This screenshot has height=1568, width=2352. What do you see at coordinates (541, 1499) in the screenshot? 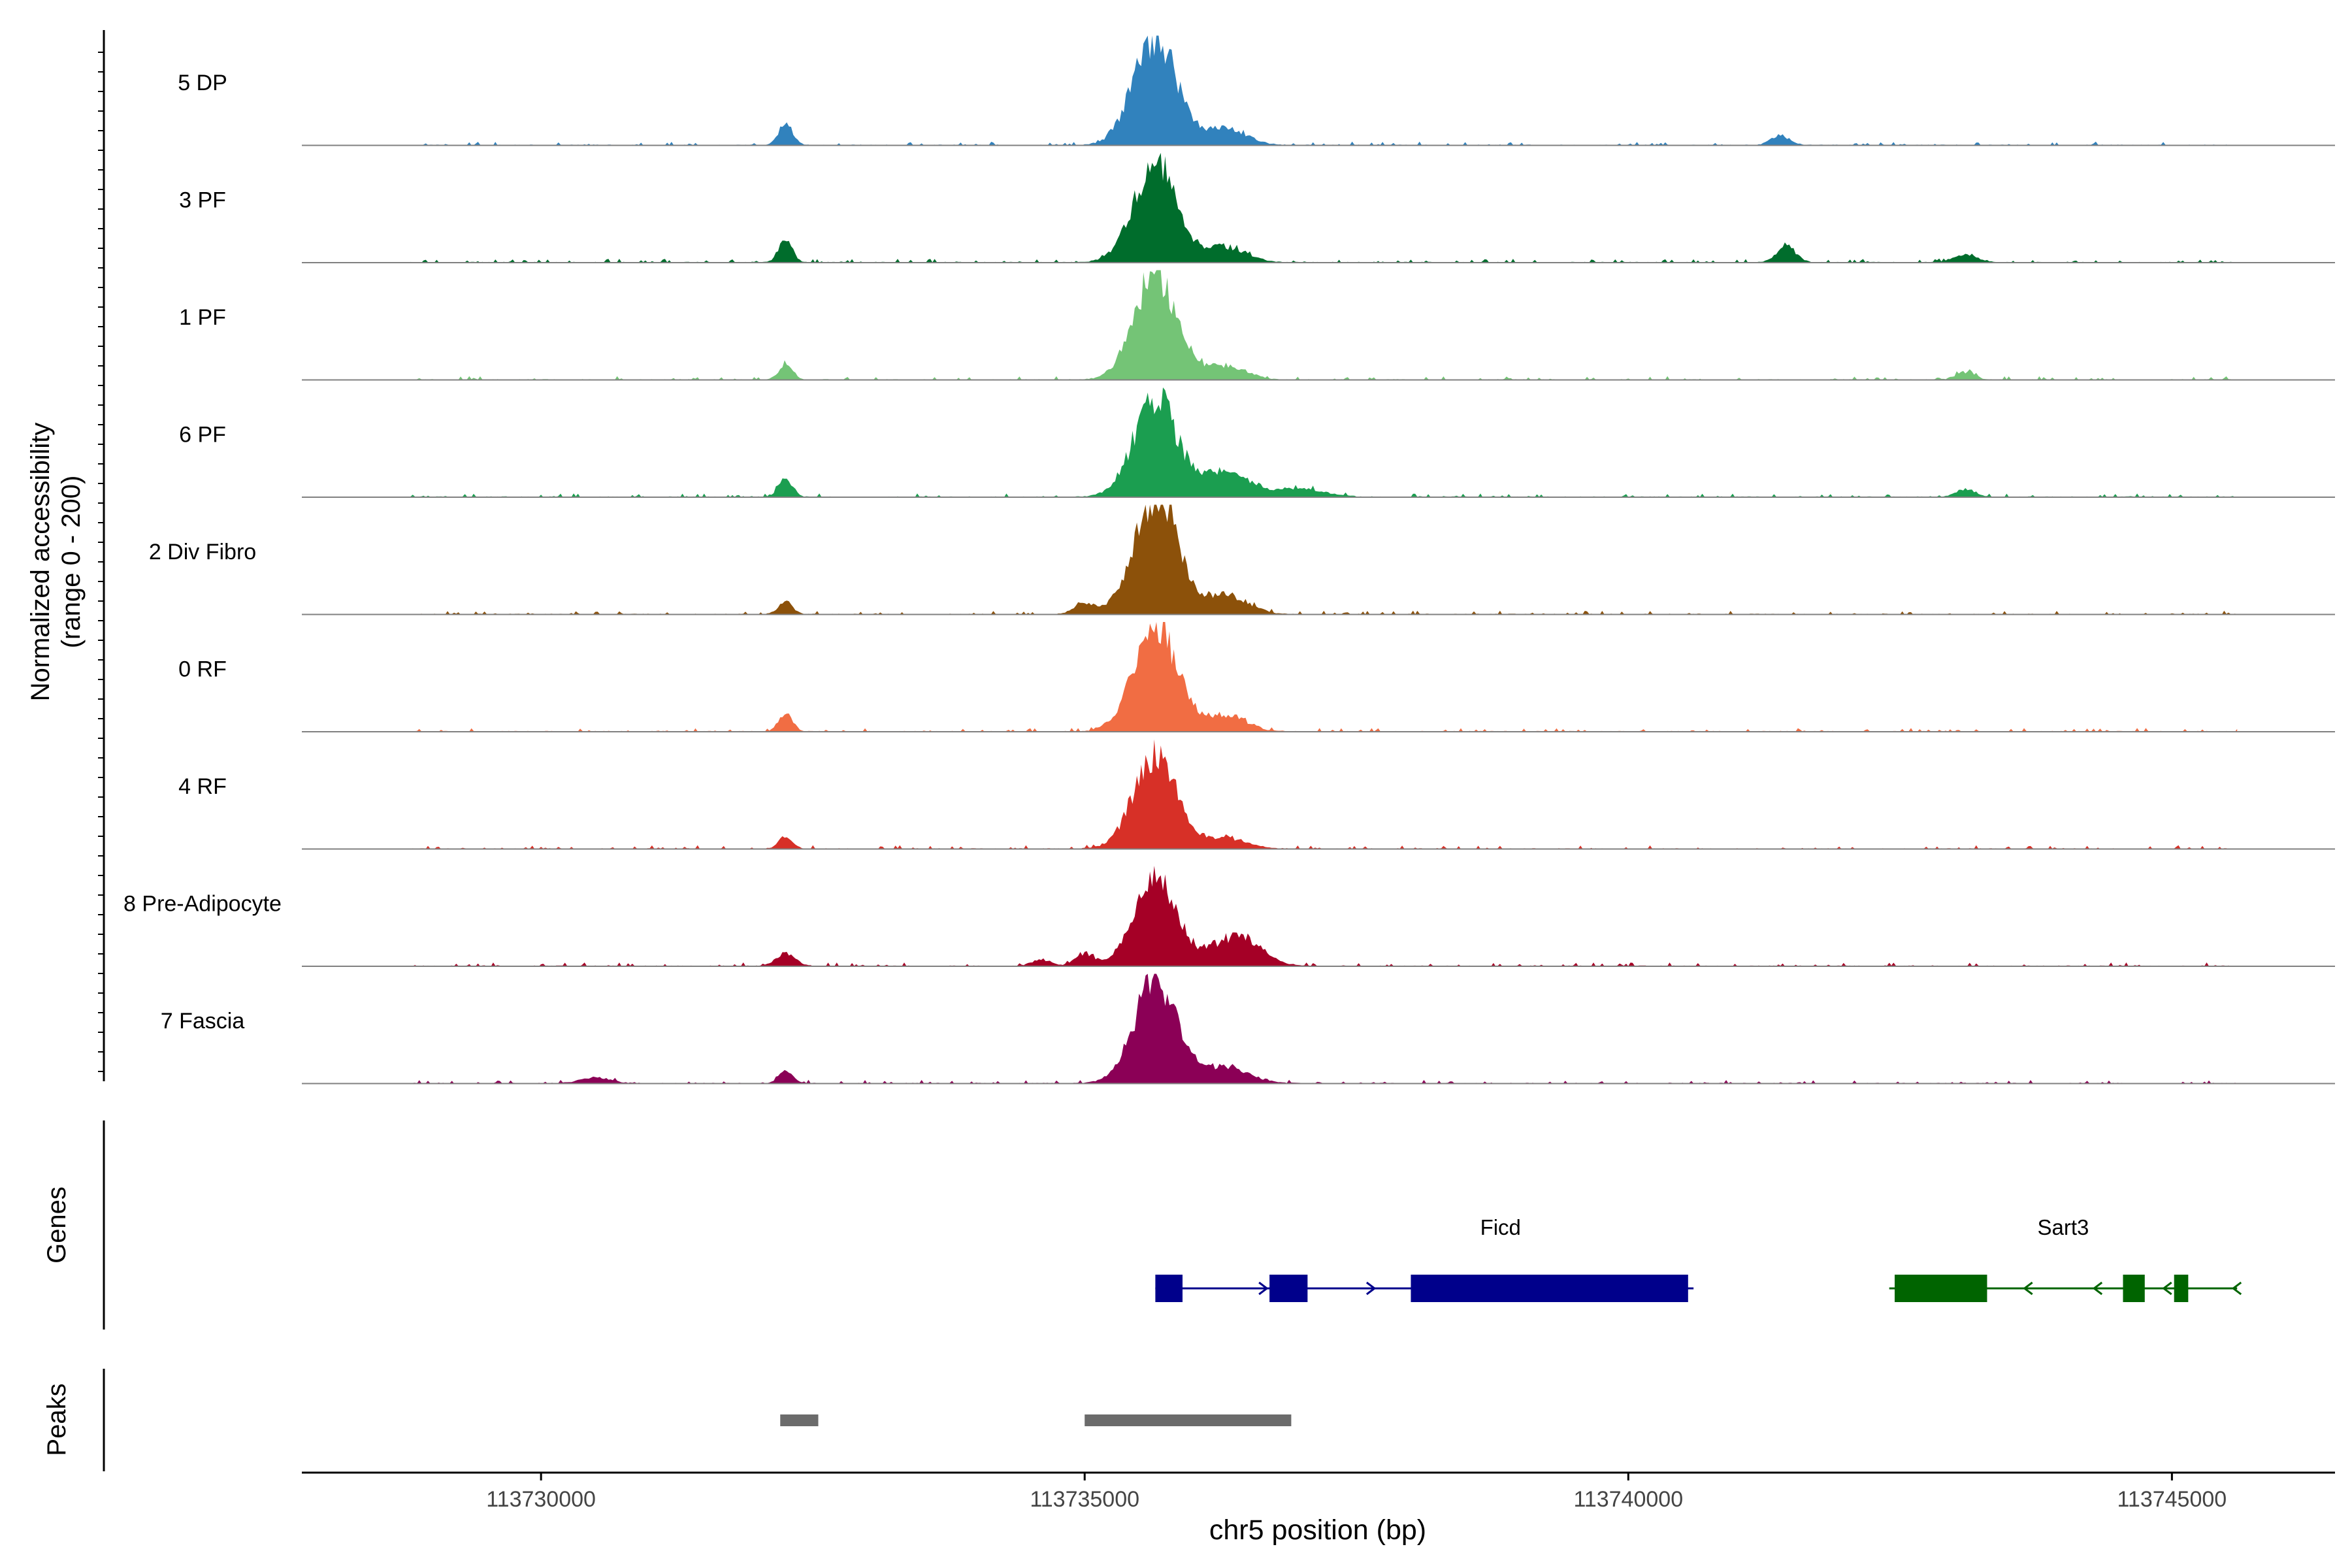
I see `x-tick-label: 113730000` at bounding box center [541, 1499].